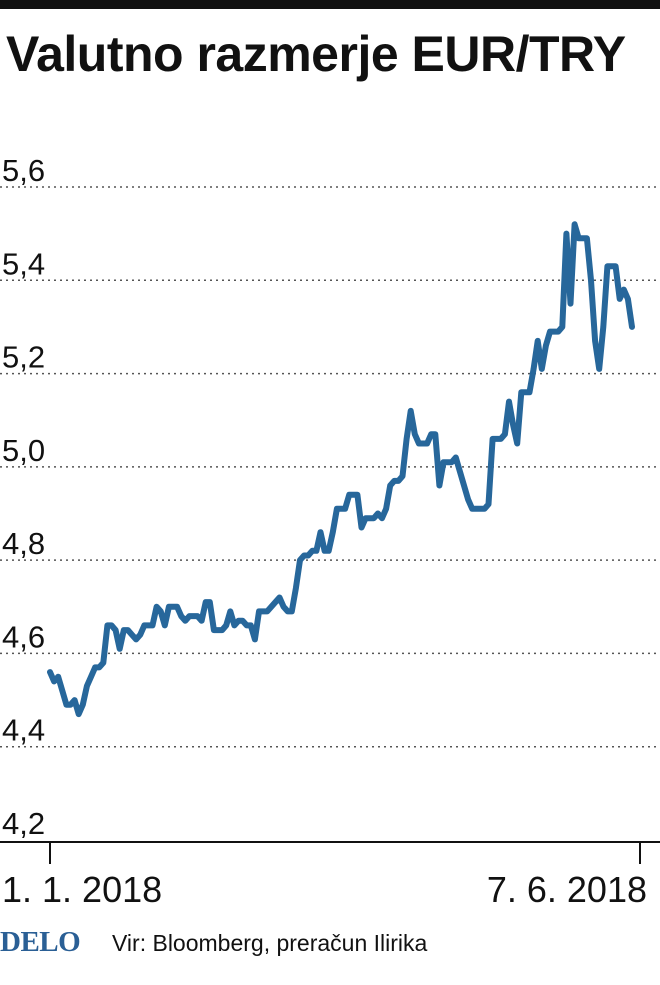 The width and height of the screenshot is (660, 985). Describe the element at coordinates (23, 636) in the screenshot. I see `y-tick-label: 4,6` at that location.